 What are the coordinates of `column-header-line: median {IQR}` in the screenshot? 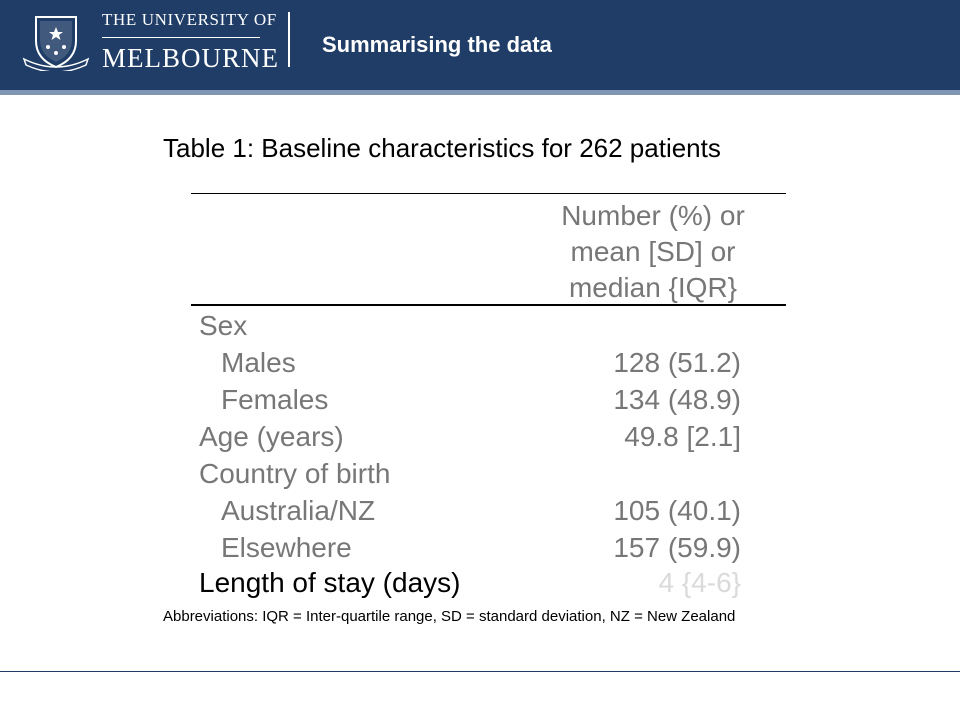 It's located at (653, 287).